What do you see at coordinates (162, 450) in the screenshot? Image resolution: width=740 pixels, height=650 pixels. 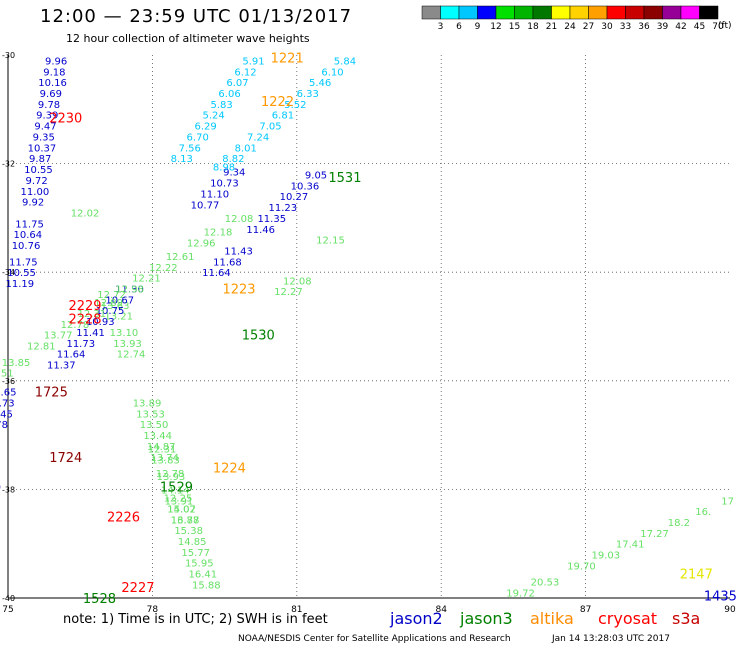 I see `swh-value-label: 12.31` at bounding box center [162, 450].